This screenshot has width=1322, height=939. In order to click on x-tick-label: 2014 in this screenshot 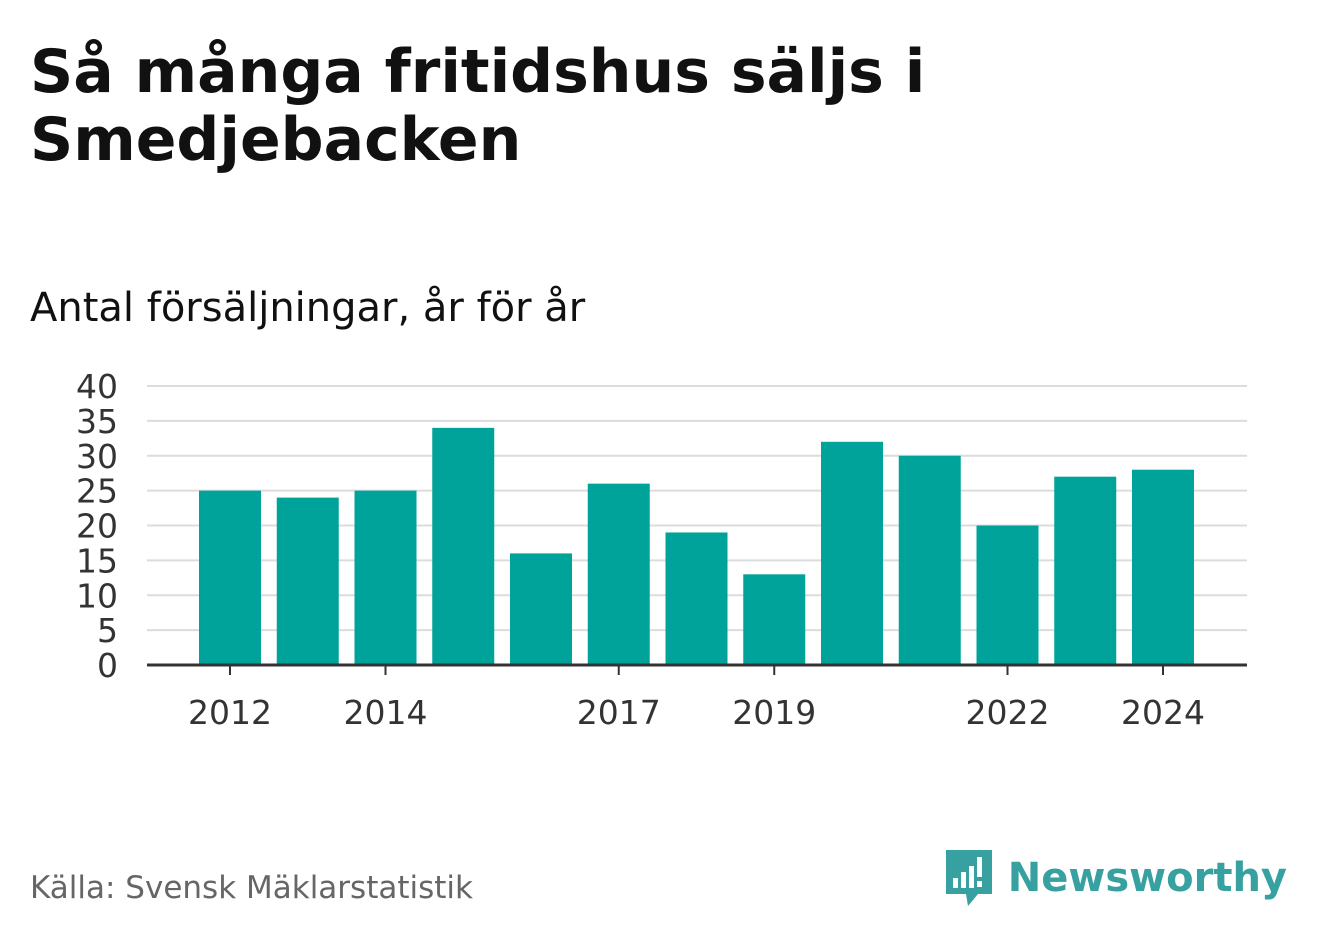, I will do `click(386, 712)`.